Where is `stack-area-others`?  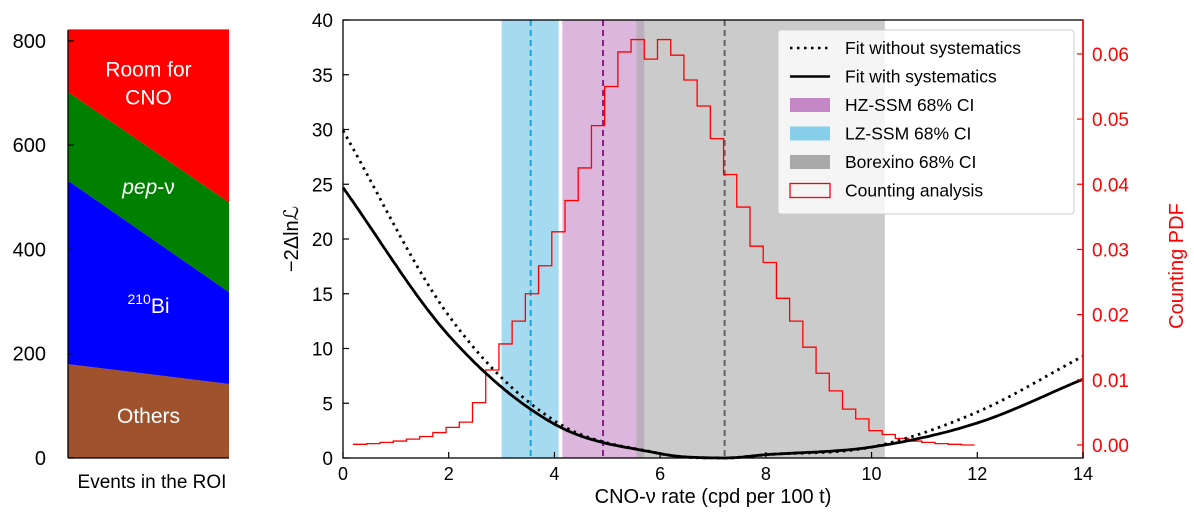 stack-area-others is located at coordinates (148, 411).